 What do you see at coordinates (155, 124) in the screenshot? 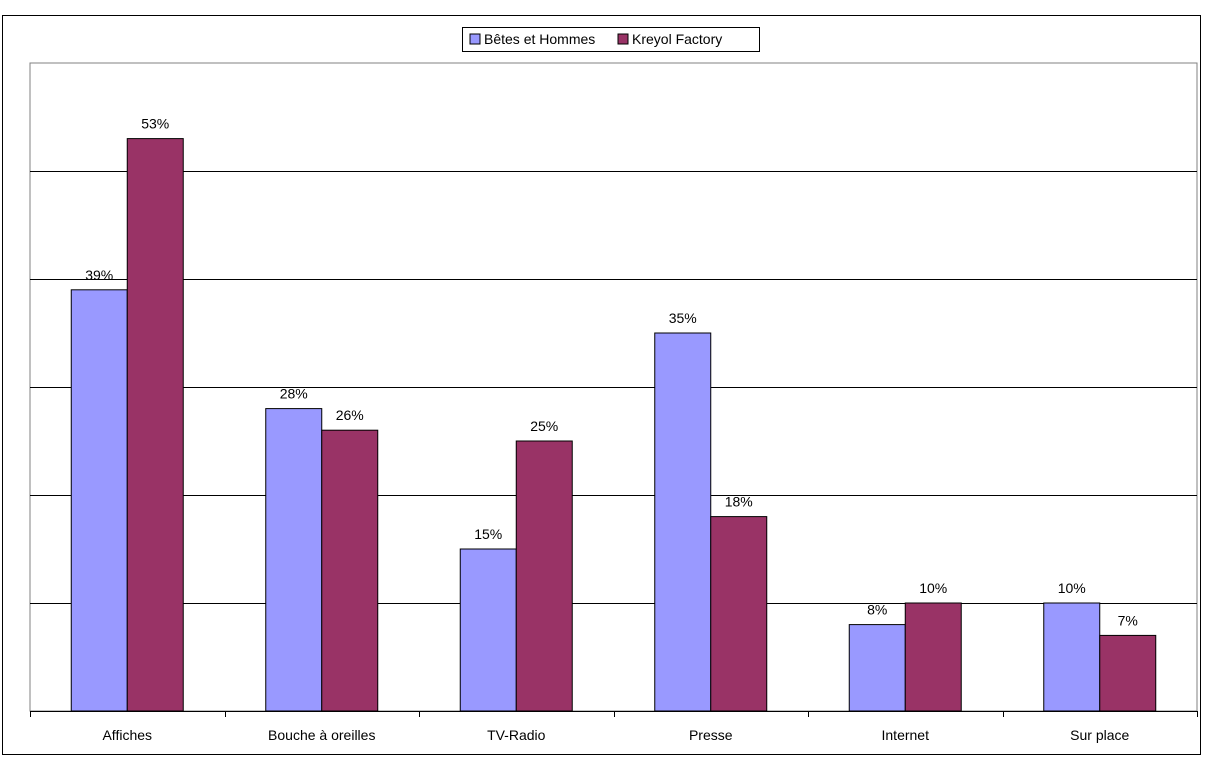
I see `data-label: 53%` at bounding box center [155, 124].